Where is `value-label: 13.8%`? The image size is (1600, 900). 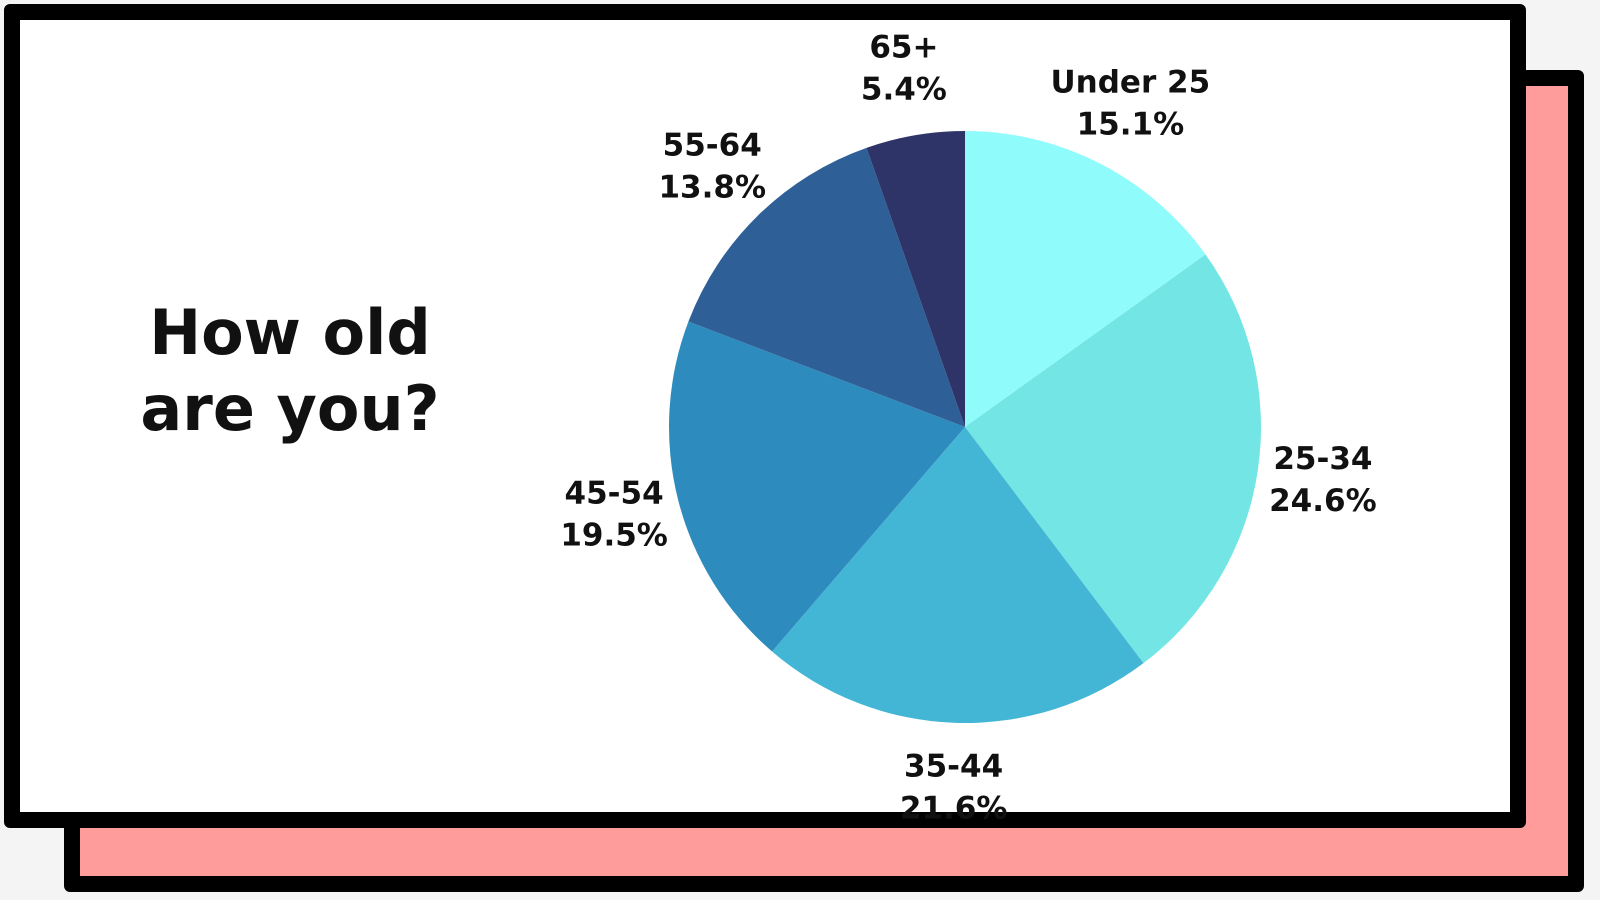
value-label: 13.8% is located at coordinates (712, 187).